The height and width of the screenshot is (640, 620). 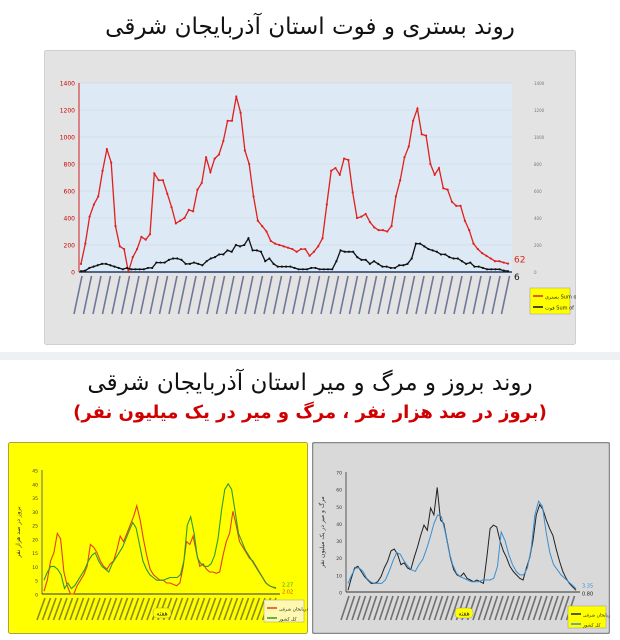 What do you see at coordinates (35, 540) in the screenshot?
I see `y-tick-label: 20` at bounding box center [35, 540].